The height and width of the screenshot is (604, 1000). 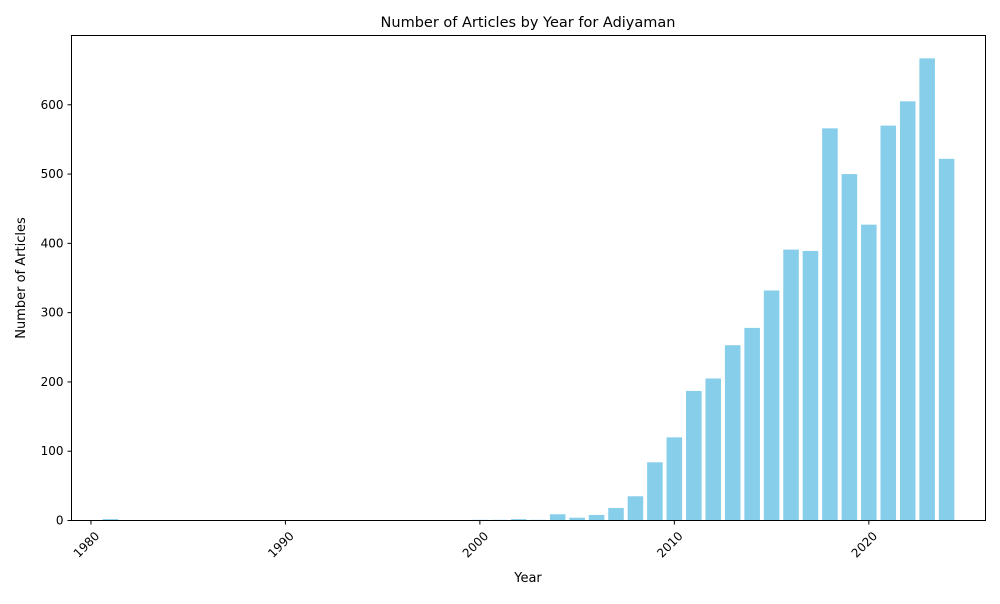 I want to click on x-tick-label: 2020, so click(x=864, y=544).